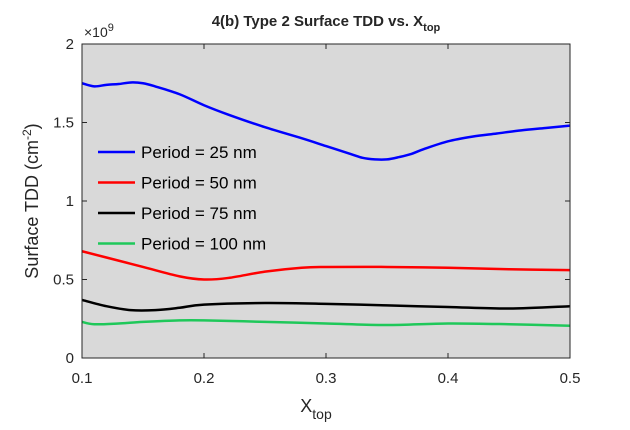 The height and width of the screenshot is (430, 630). Describe the element at coordinates (204, 378) in the screenshot. I see `x-tick-label: 0.2` at that location.